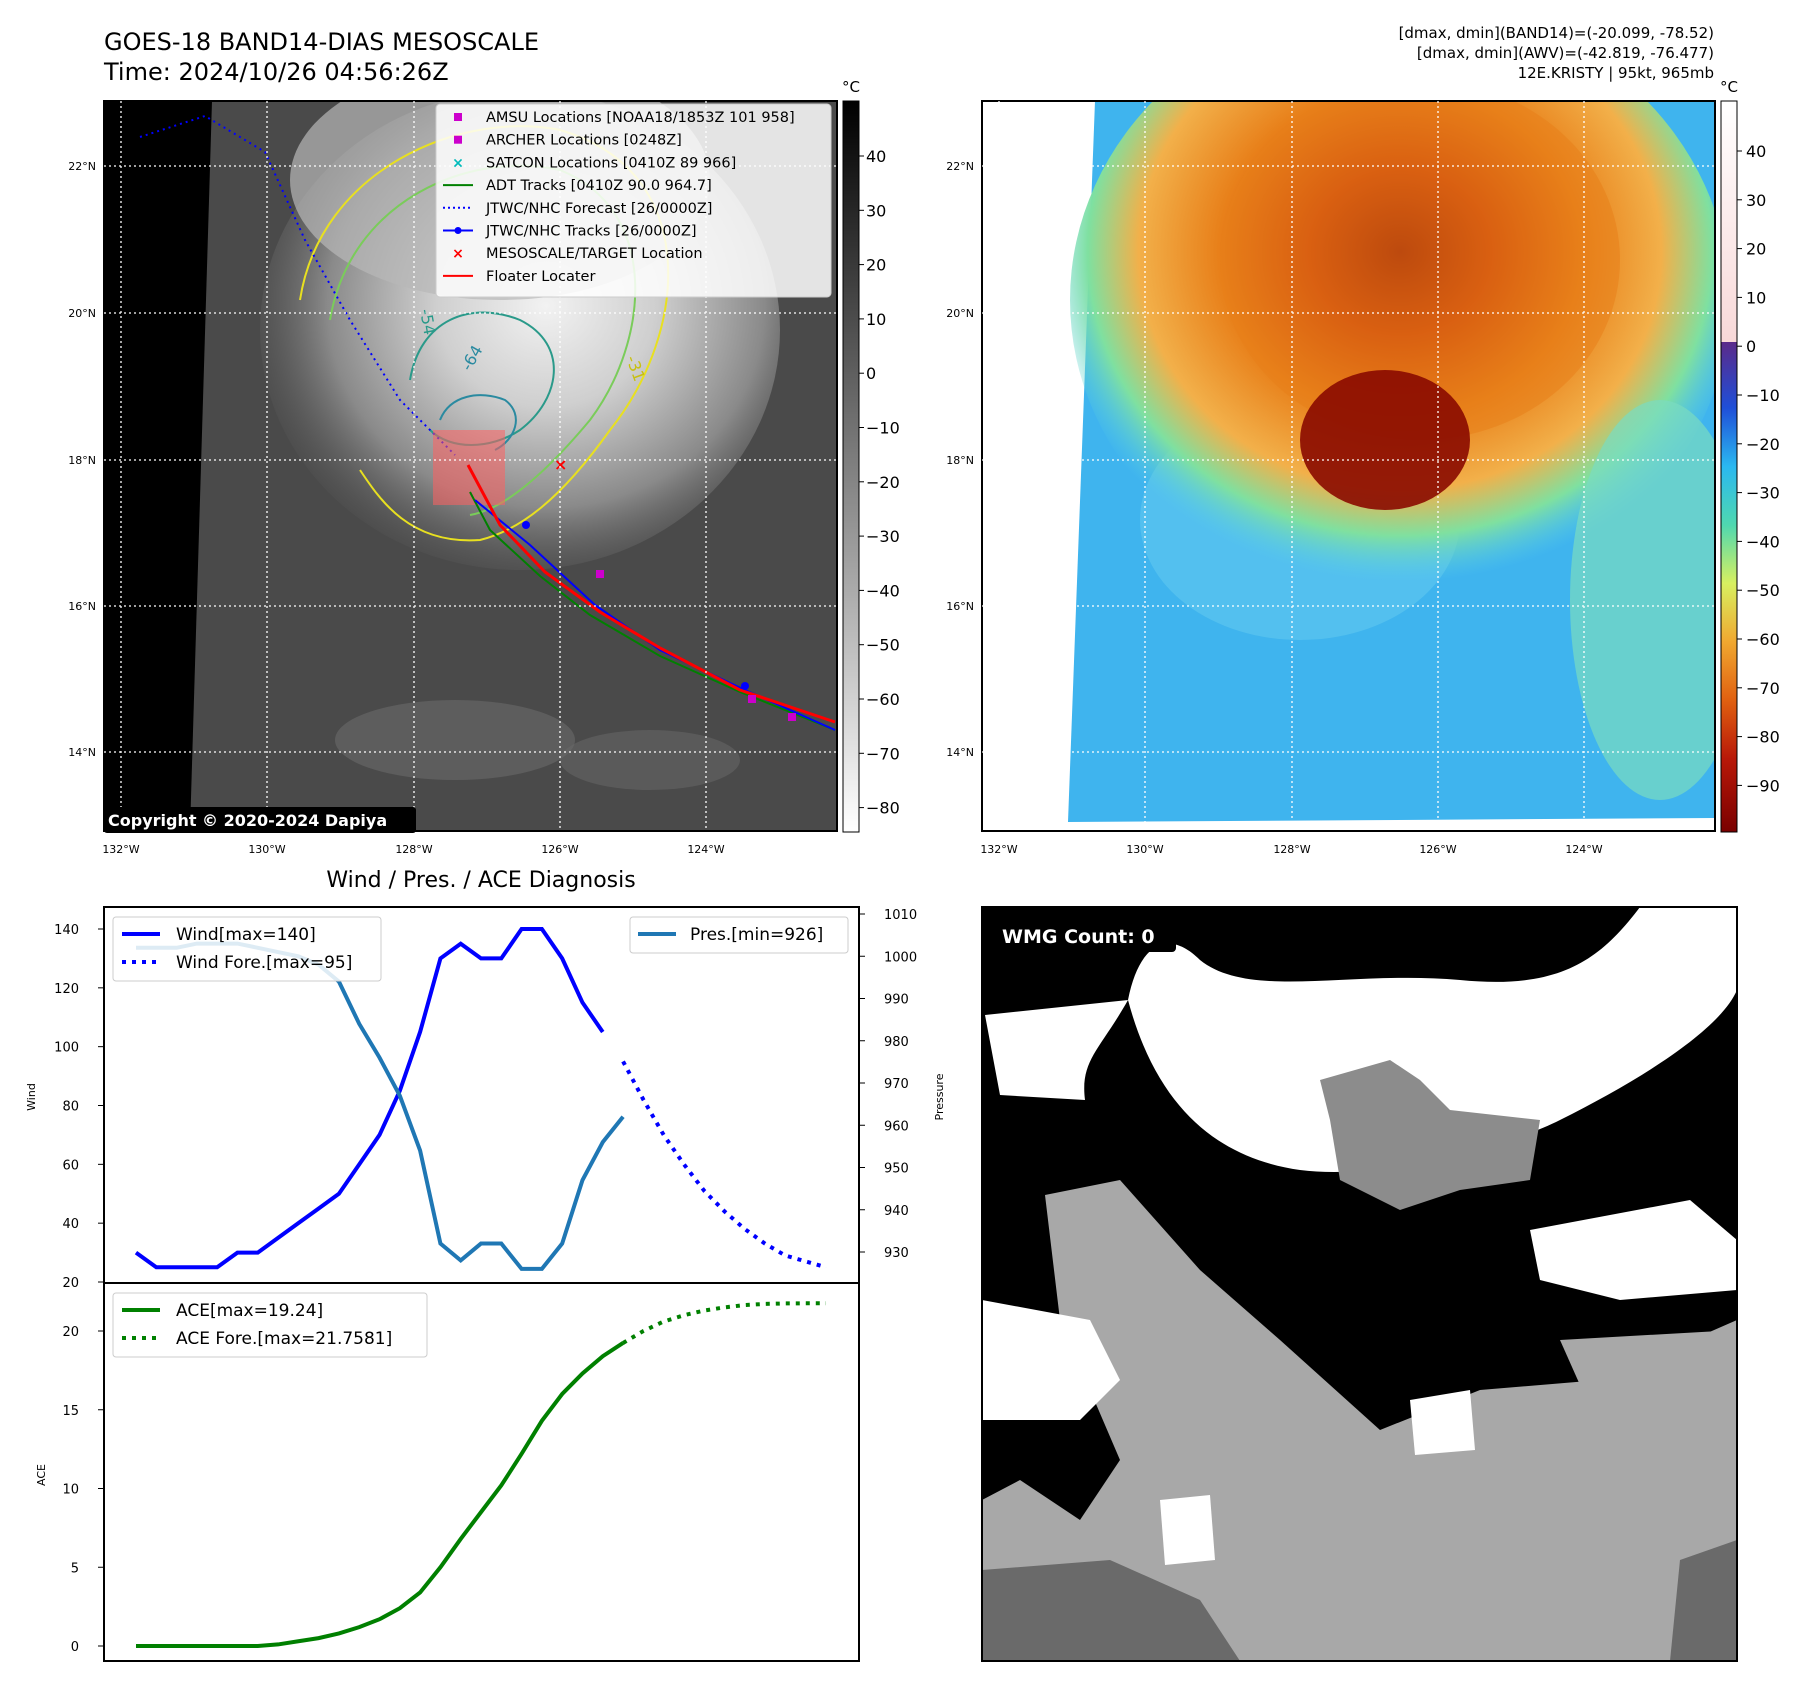 This screenshot has width=1797, height=1690. I want to click on ace-axis-label: ACE, so click(41, 1475).